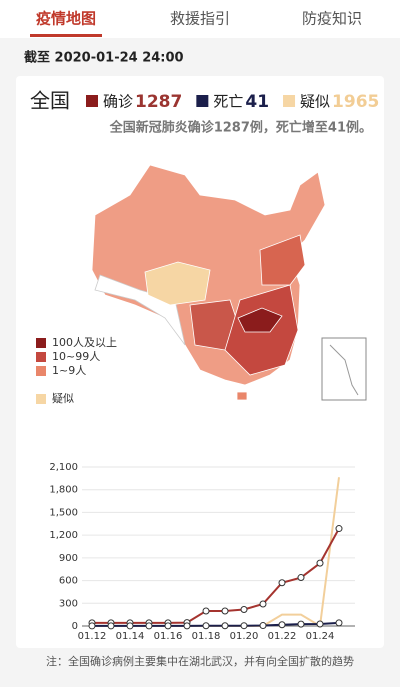 The height and width of the screenshot is (687, 400). I want to click on legend-label: 确诊, so click(118, 102).